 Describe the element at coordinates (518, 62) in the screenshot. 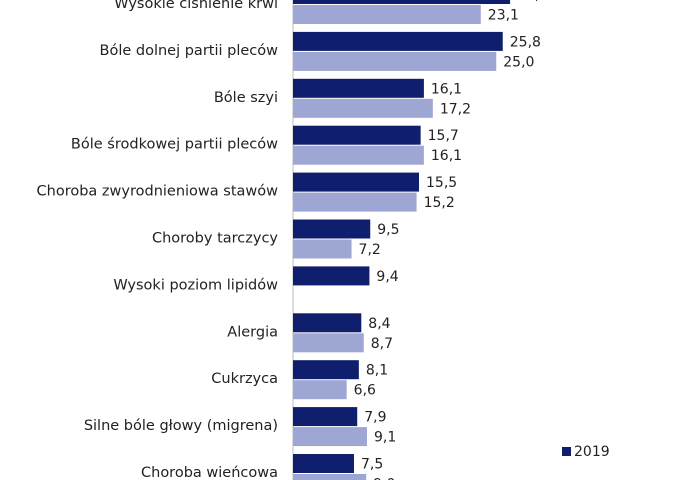

I see `value-label: 25,0` at that location.